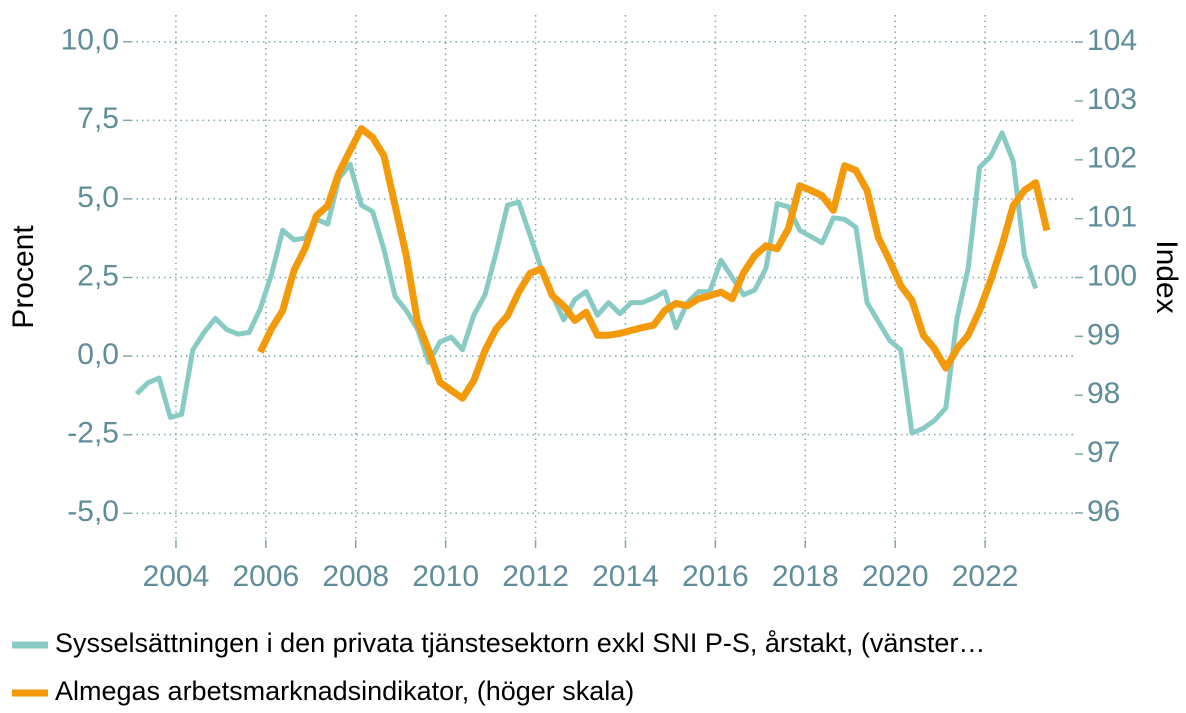 This screenshot has height=713, width=1186. What do you see at coordinates (1112, 275) in the screenshot?
I see `y2-tick-label: 100` at bounding box center [1112, 275].